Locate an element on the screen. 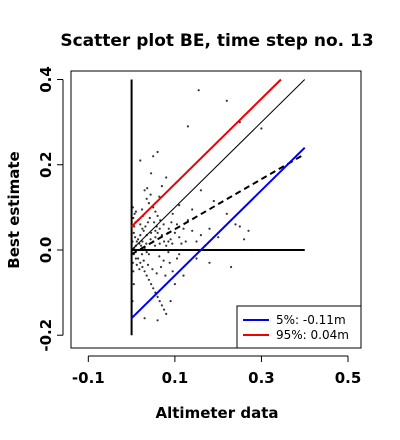 Image resolution: width=400 pixels, height=440 pixels. x-tick-label: -0.1 is located at coordinates (88, 378).